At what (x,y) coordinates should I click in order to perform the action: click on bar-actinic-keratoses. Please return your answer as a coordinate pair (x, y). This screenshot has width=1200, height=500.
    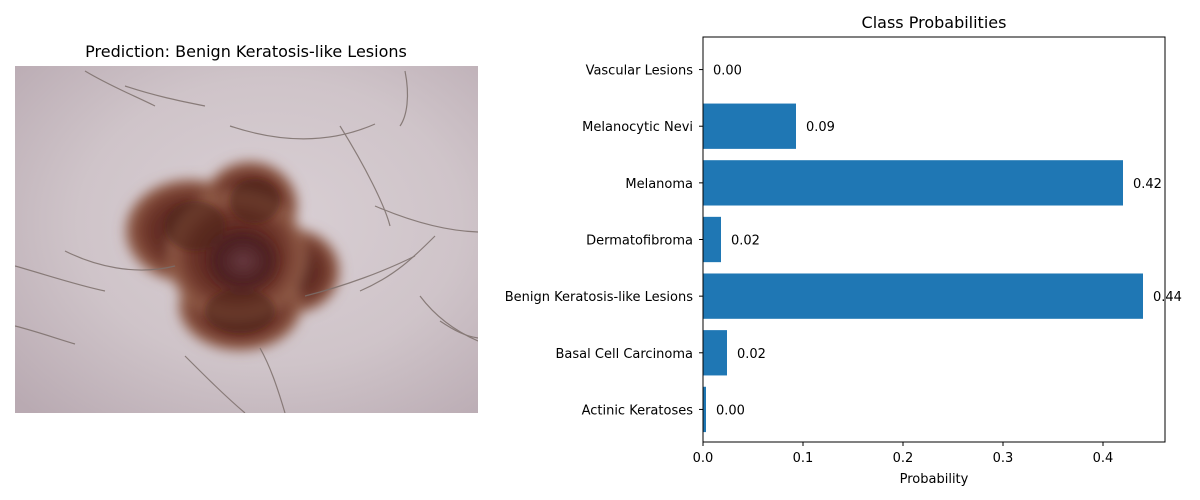
    Looking at the image, I should click on (704, 409).